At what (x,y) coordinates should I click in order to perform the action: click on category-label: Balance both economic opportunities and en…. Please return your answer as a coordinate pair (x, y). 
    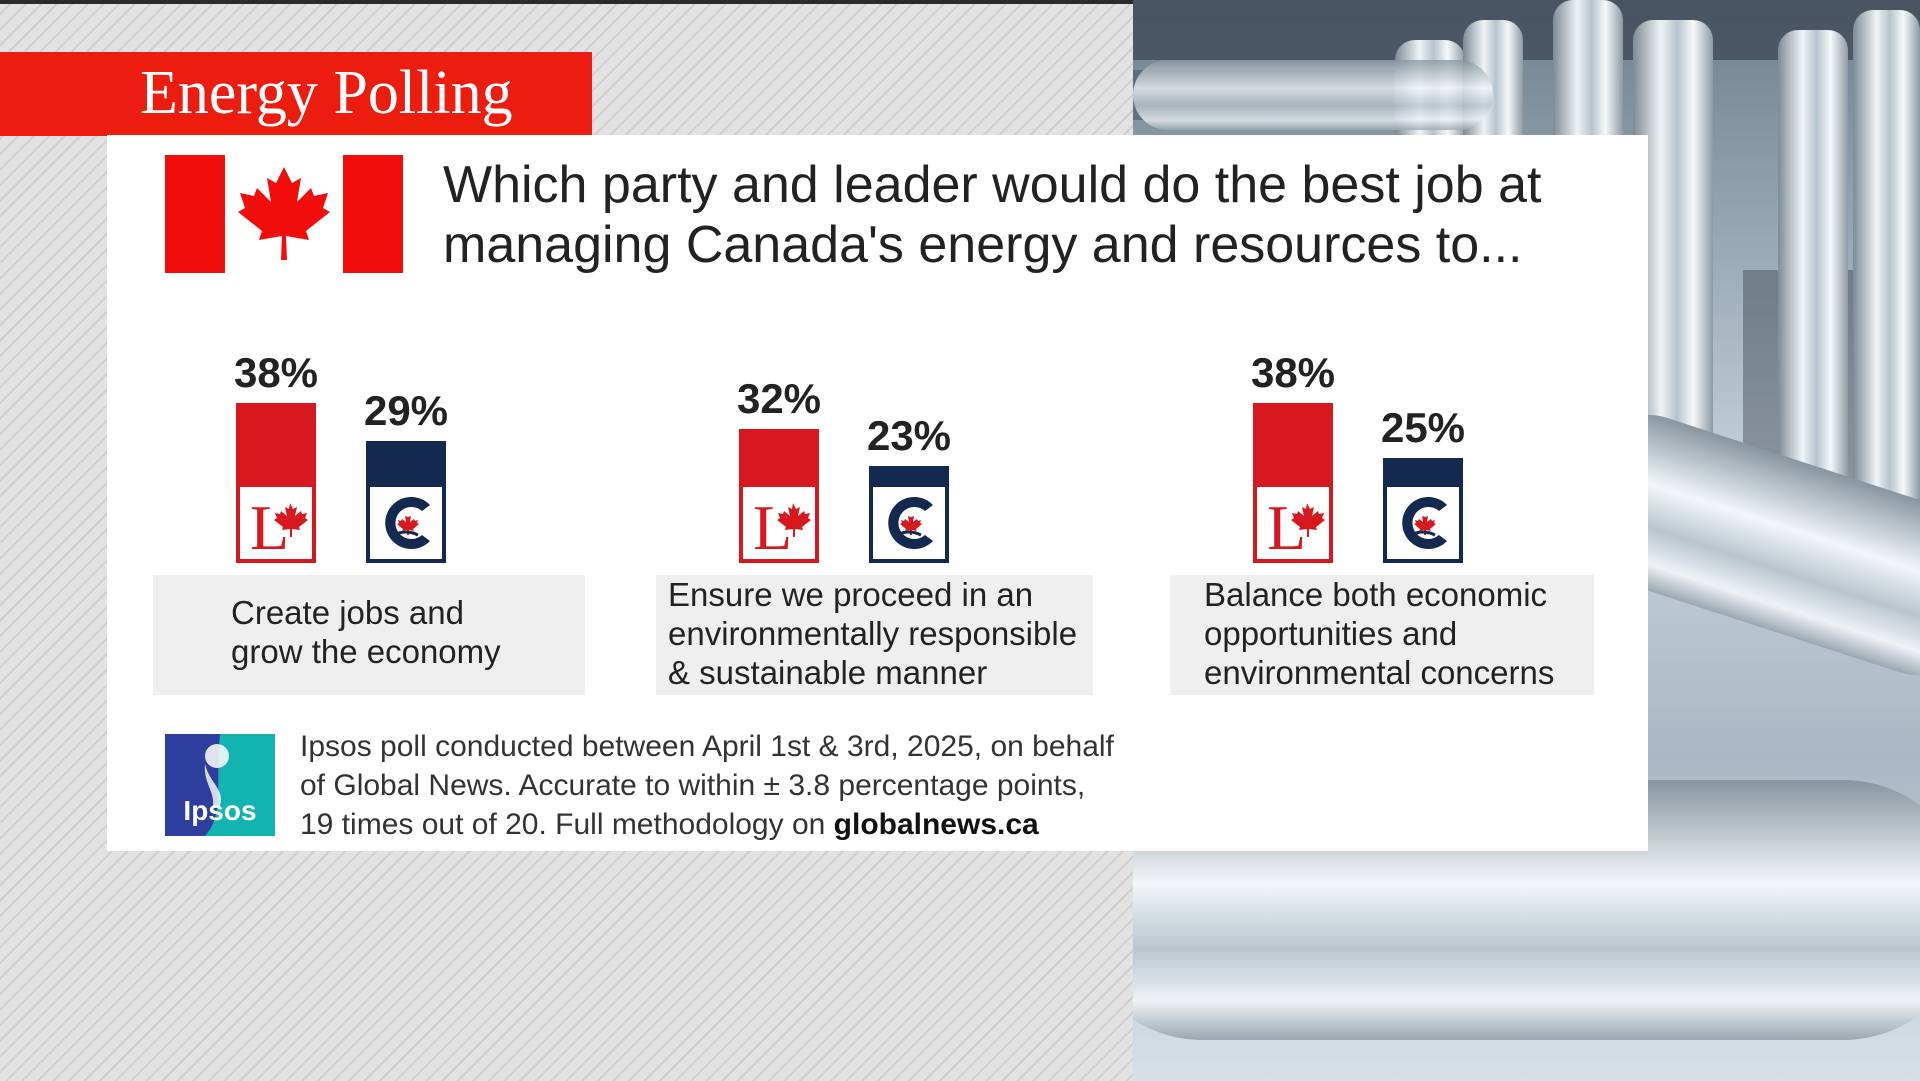
    Looking at the image, I should click on (1379, 633).